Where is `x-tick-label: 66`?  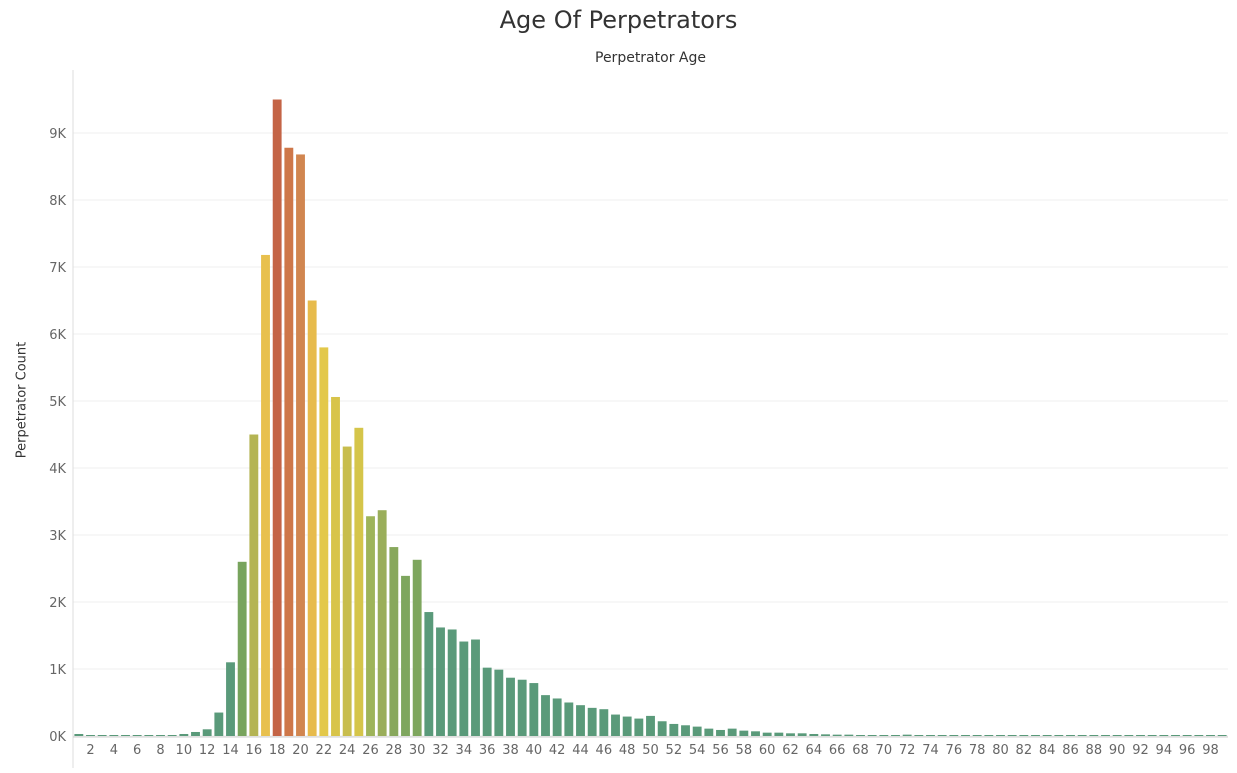 x-tick-label: 66 is located at coordinates (837, 750).